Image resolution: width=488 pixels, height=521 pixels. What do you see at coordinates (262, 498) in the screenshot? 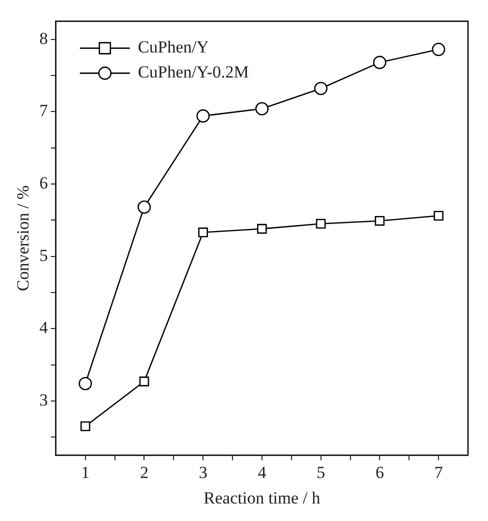
I see `x-axis-title: Reaction time / h` at bounding box center [262, 498].